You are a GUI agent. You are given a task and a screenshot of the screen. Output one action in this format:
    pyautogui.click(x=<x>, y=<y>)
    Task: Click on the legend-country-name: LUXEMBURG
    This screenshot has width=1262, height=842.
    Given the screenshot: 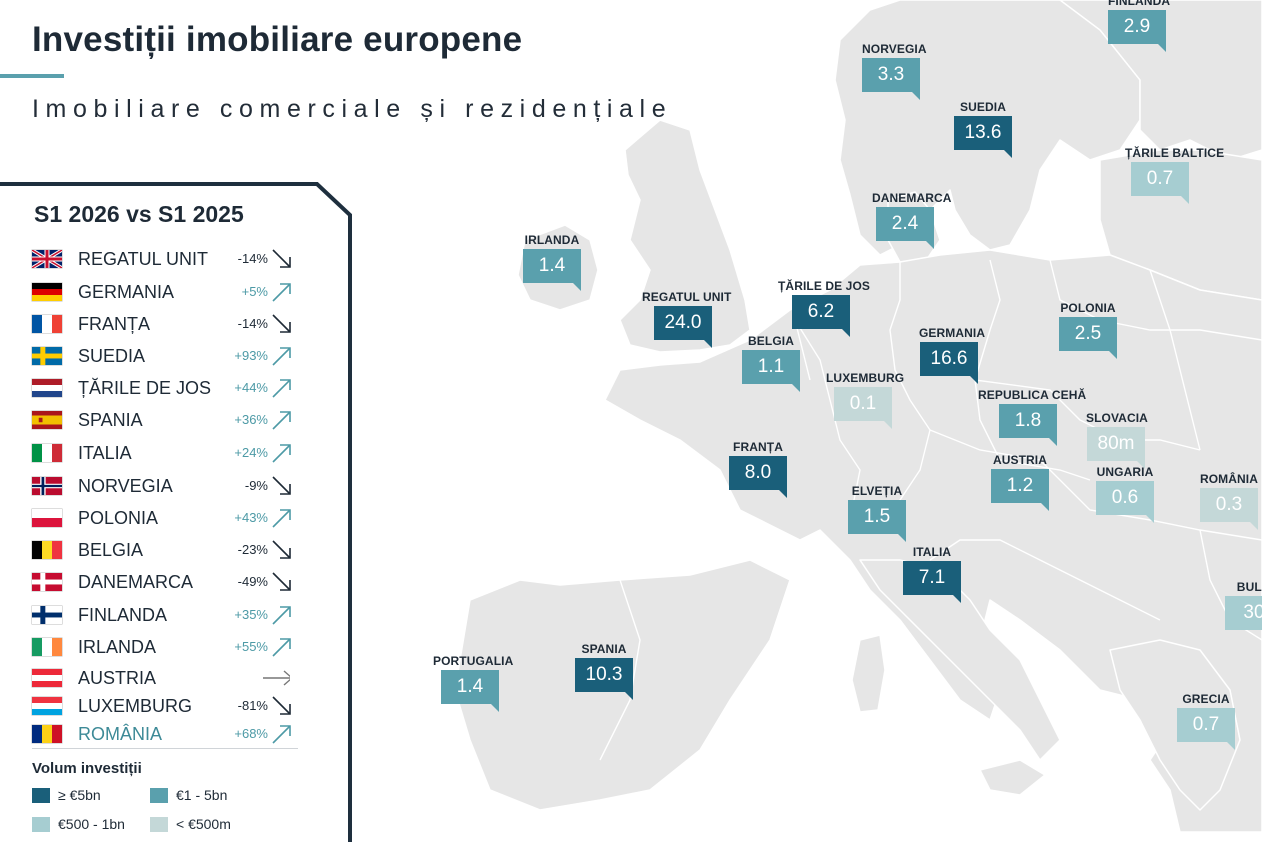 What is the action you would take?
    pyautogui.click(x=135, y=706)
    